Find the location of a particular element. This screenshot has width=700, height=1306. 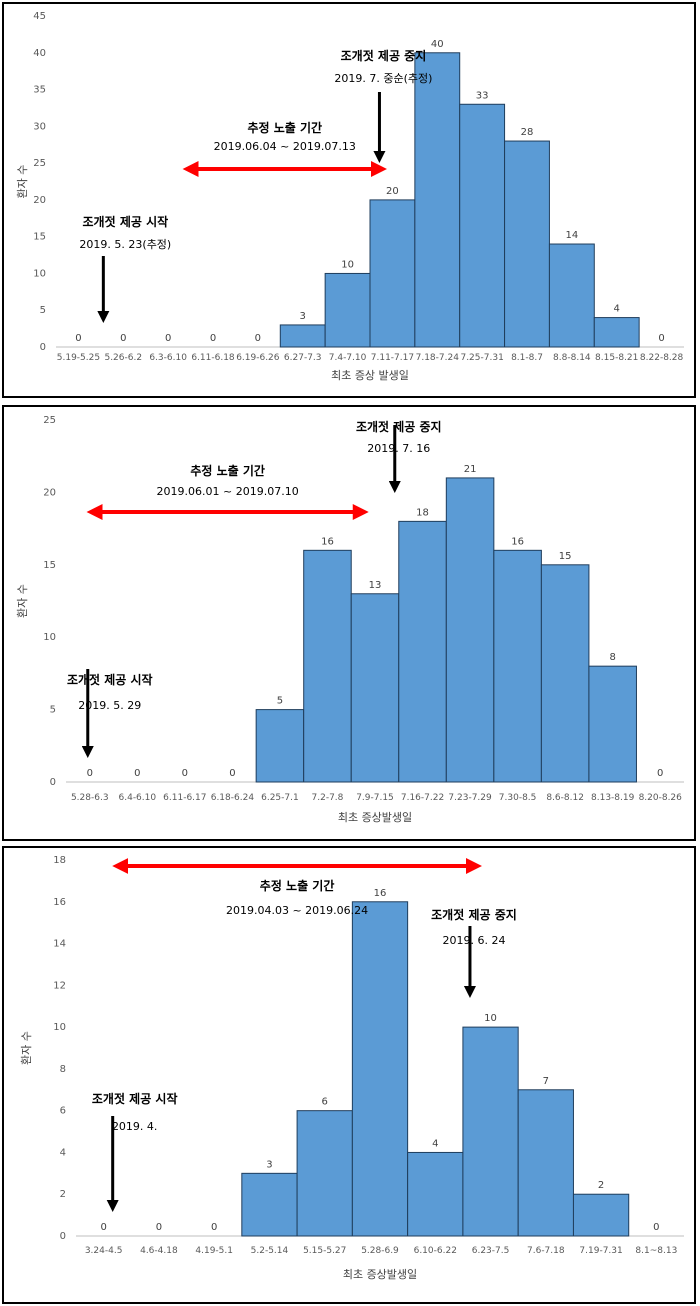

data-label: 16 is located at coordinates (517, 541).